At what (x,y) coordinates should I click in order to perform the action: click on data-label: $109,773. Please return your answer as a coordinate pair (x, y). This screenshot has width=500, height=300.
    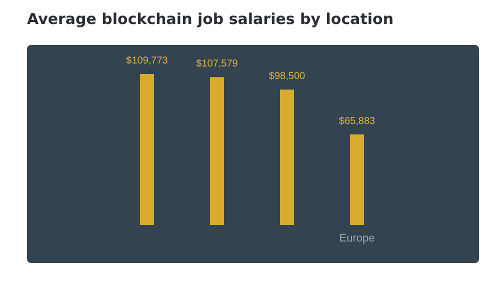
    Looking at the image, I should click on (147, 61).